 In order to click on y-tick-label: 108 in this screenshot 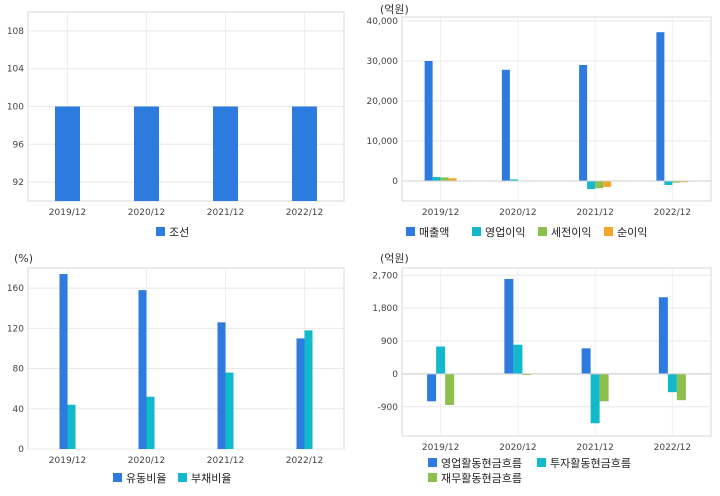, I will do `click(15, 32)`.